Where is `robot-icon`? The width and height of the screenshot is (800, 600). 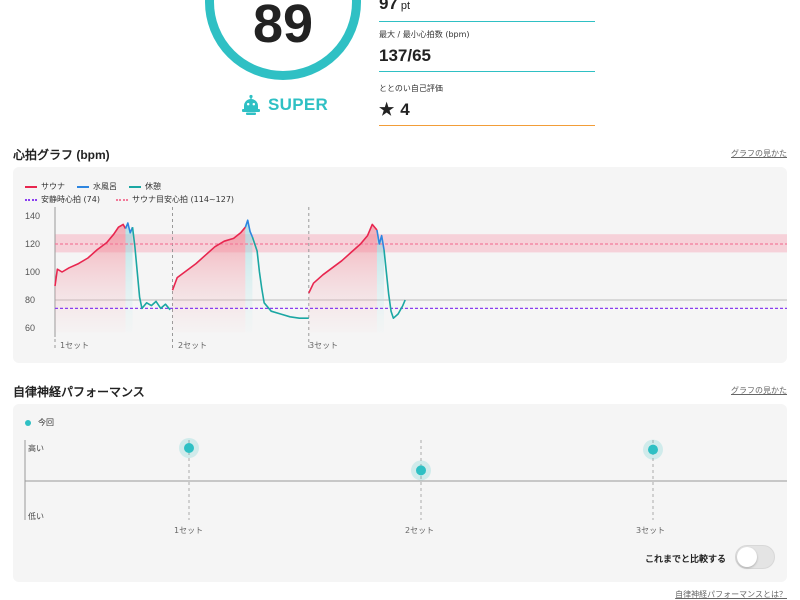 robot-icon is located at coordinates (251, 104).